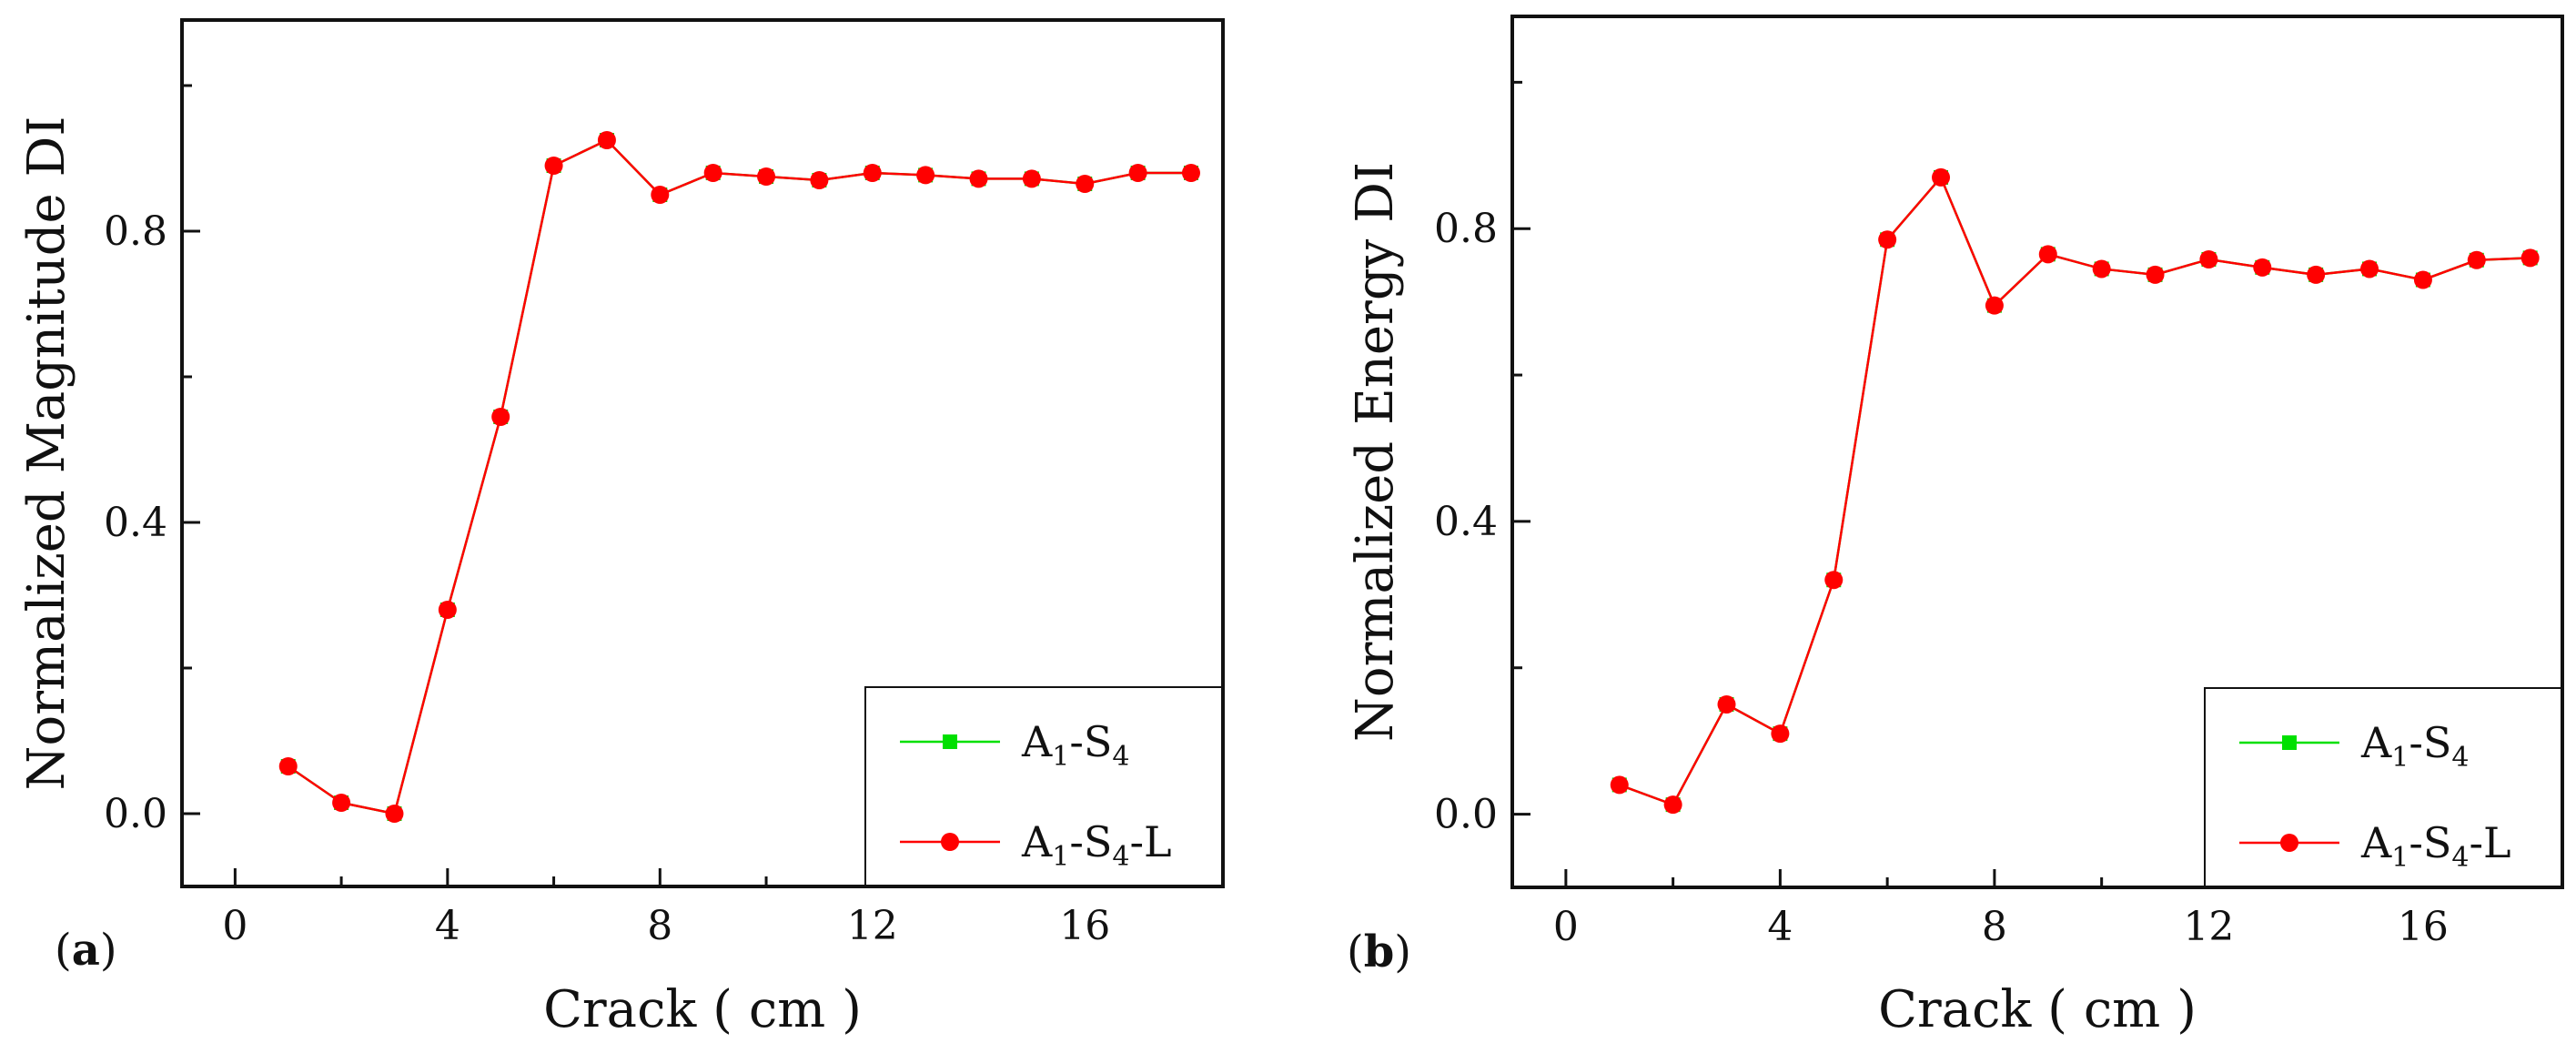 The height and width of the screenshot is (1043, 2576). Describe the element at coordinates (1375, 452) in the screenshot. I see `y-axis-label: Normalized Energy DI` at that location.